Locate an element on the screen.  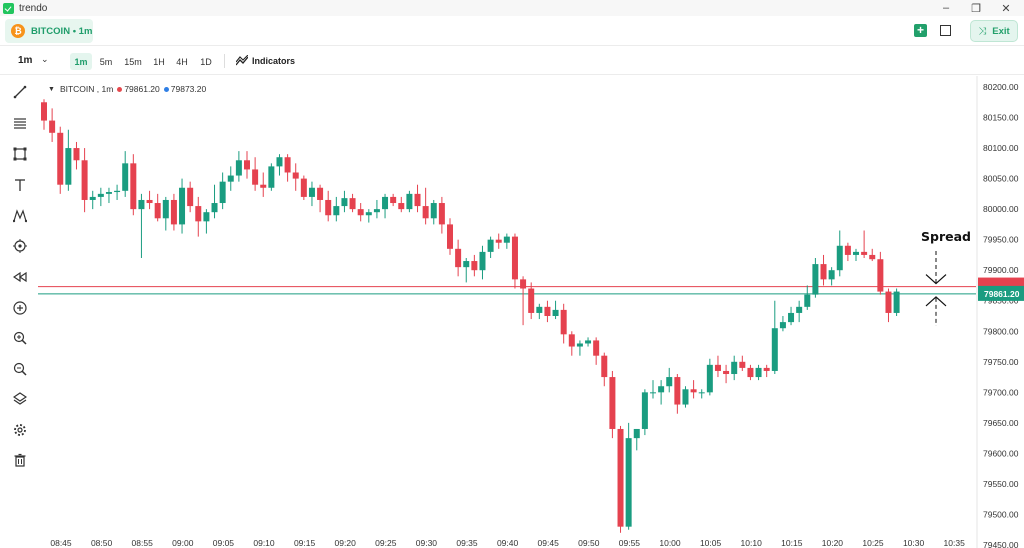
horizontal-lines-icon is located at coordinates (20, 123).